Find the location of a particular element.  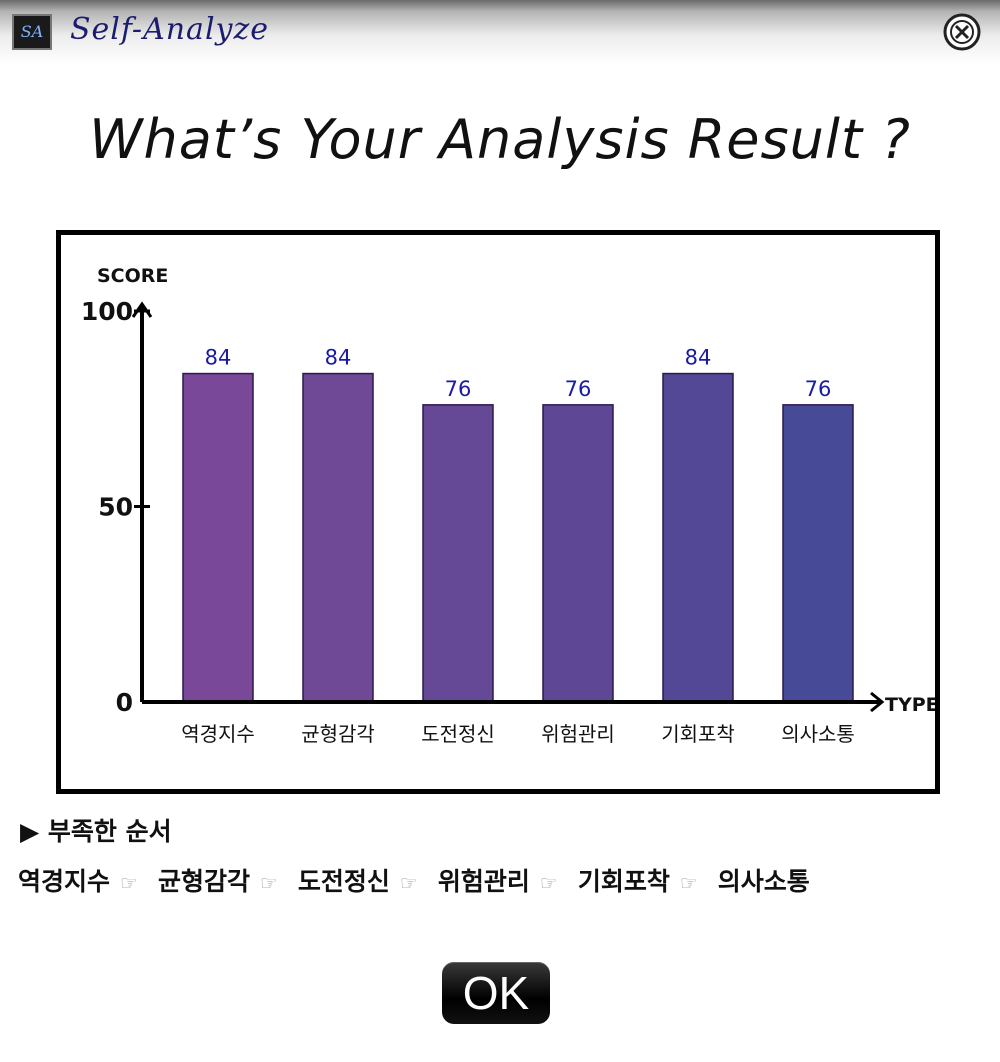

category-label: 역경지수 is located at coordinates (218, 734).